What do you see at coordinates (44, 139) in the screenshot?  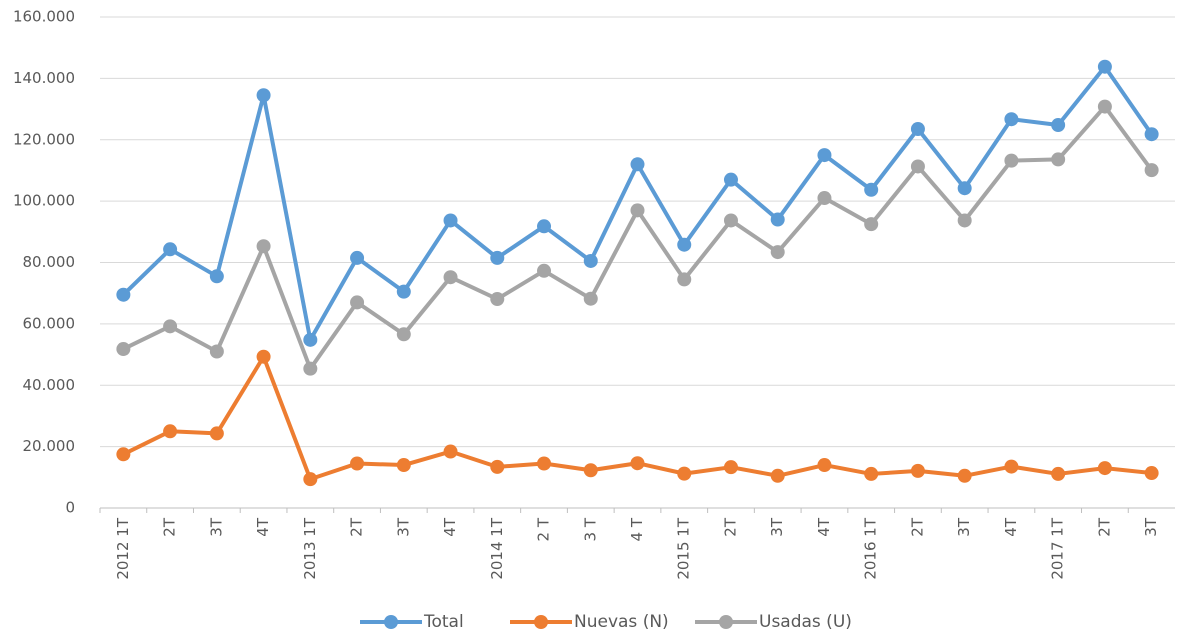 I see `y-tick-label: 120.000` at bounding box center [44, 139].